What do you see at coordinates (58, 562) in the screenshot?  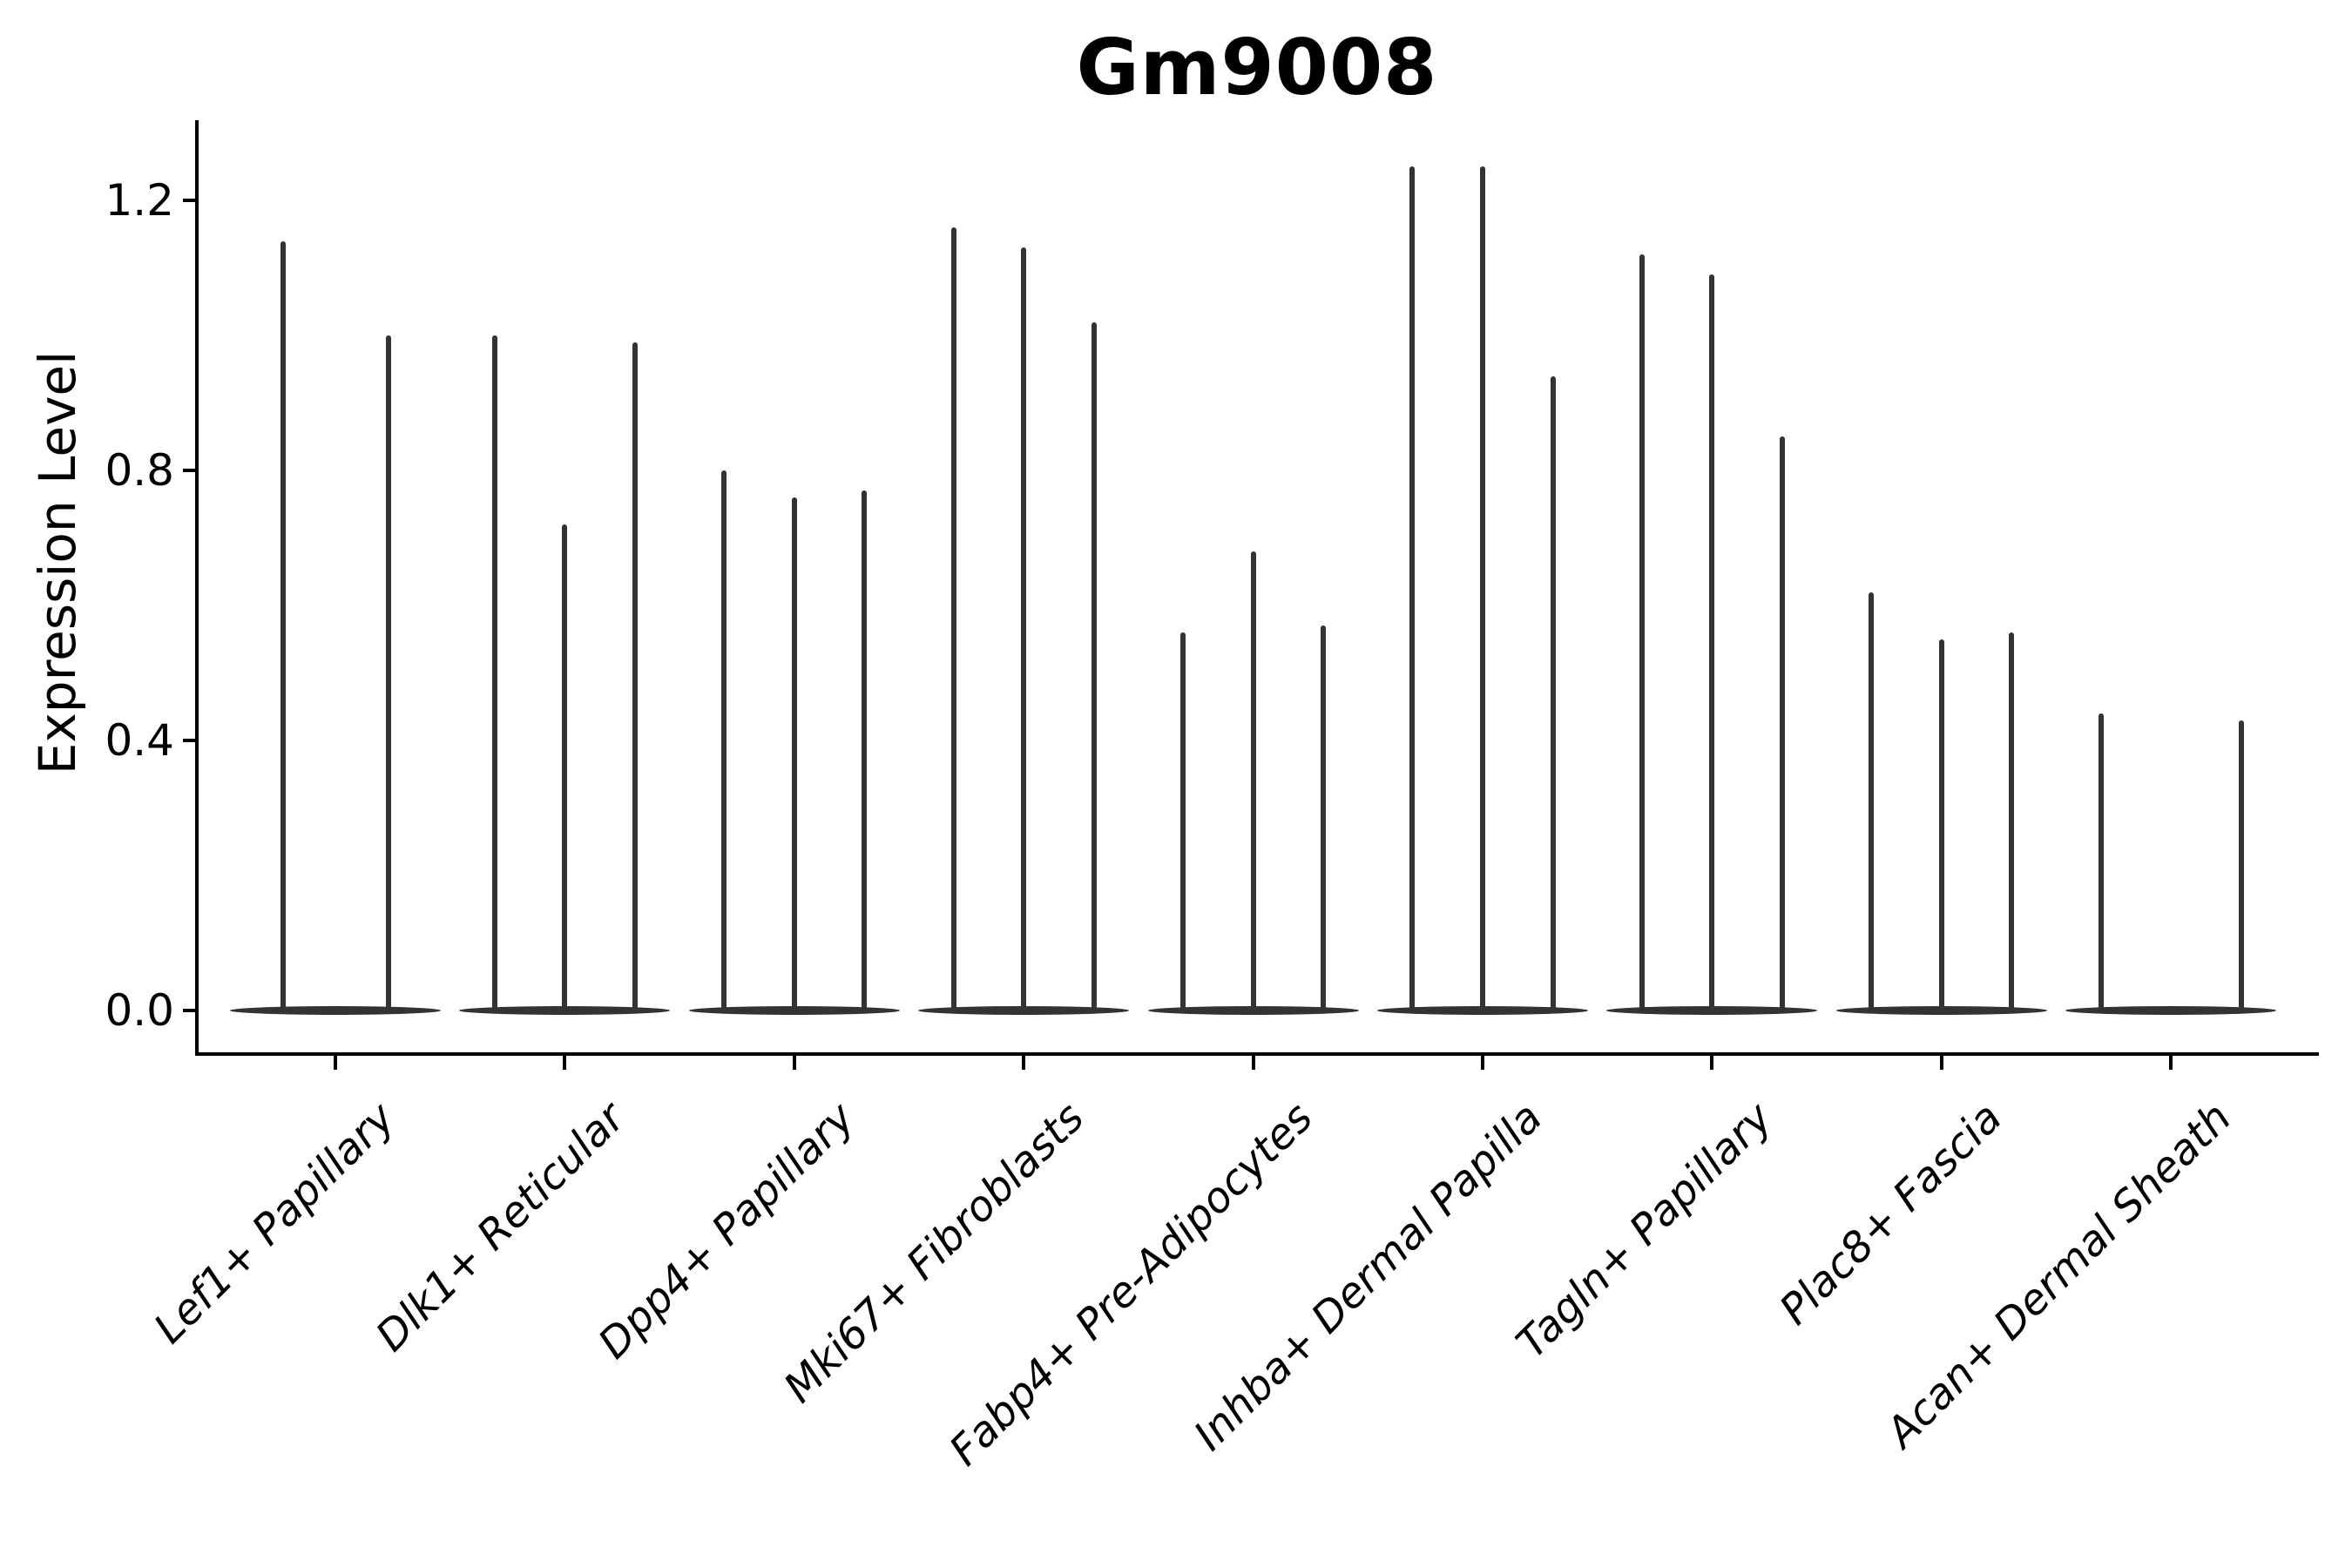 I see `y-axis-label: Expression Level` at bounding box center [58, 562].